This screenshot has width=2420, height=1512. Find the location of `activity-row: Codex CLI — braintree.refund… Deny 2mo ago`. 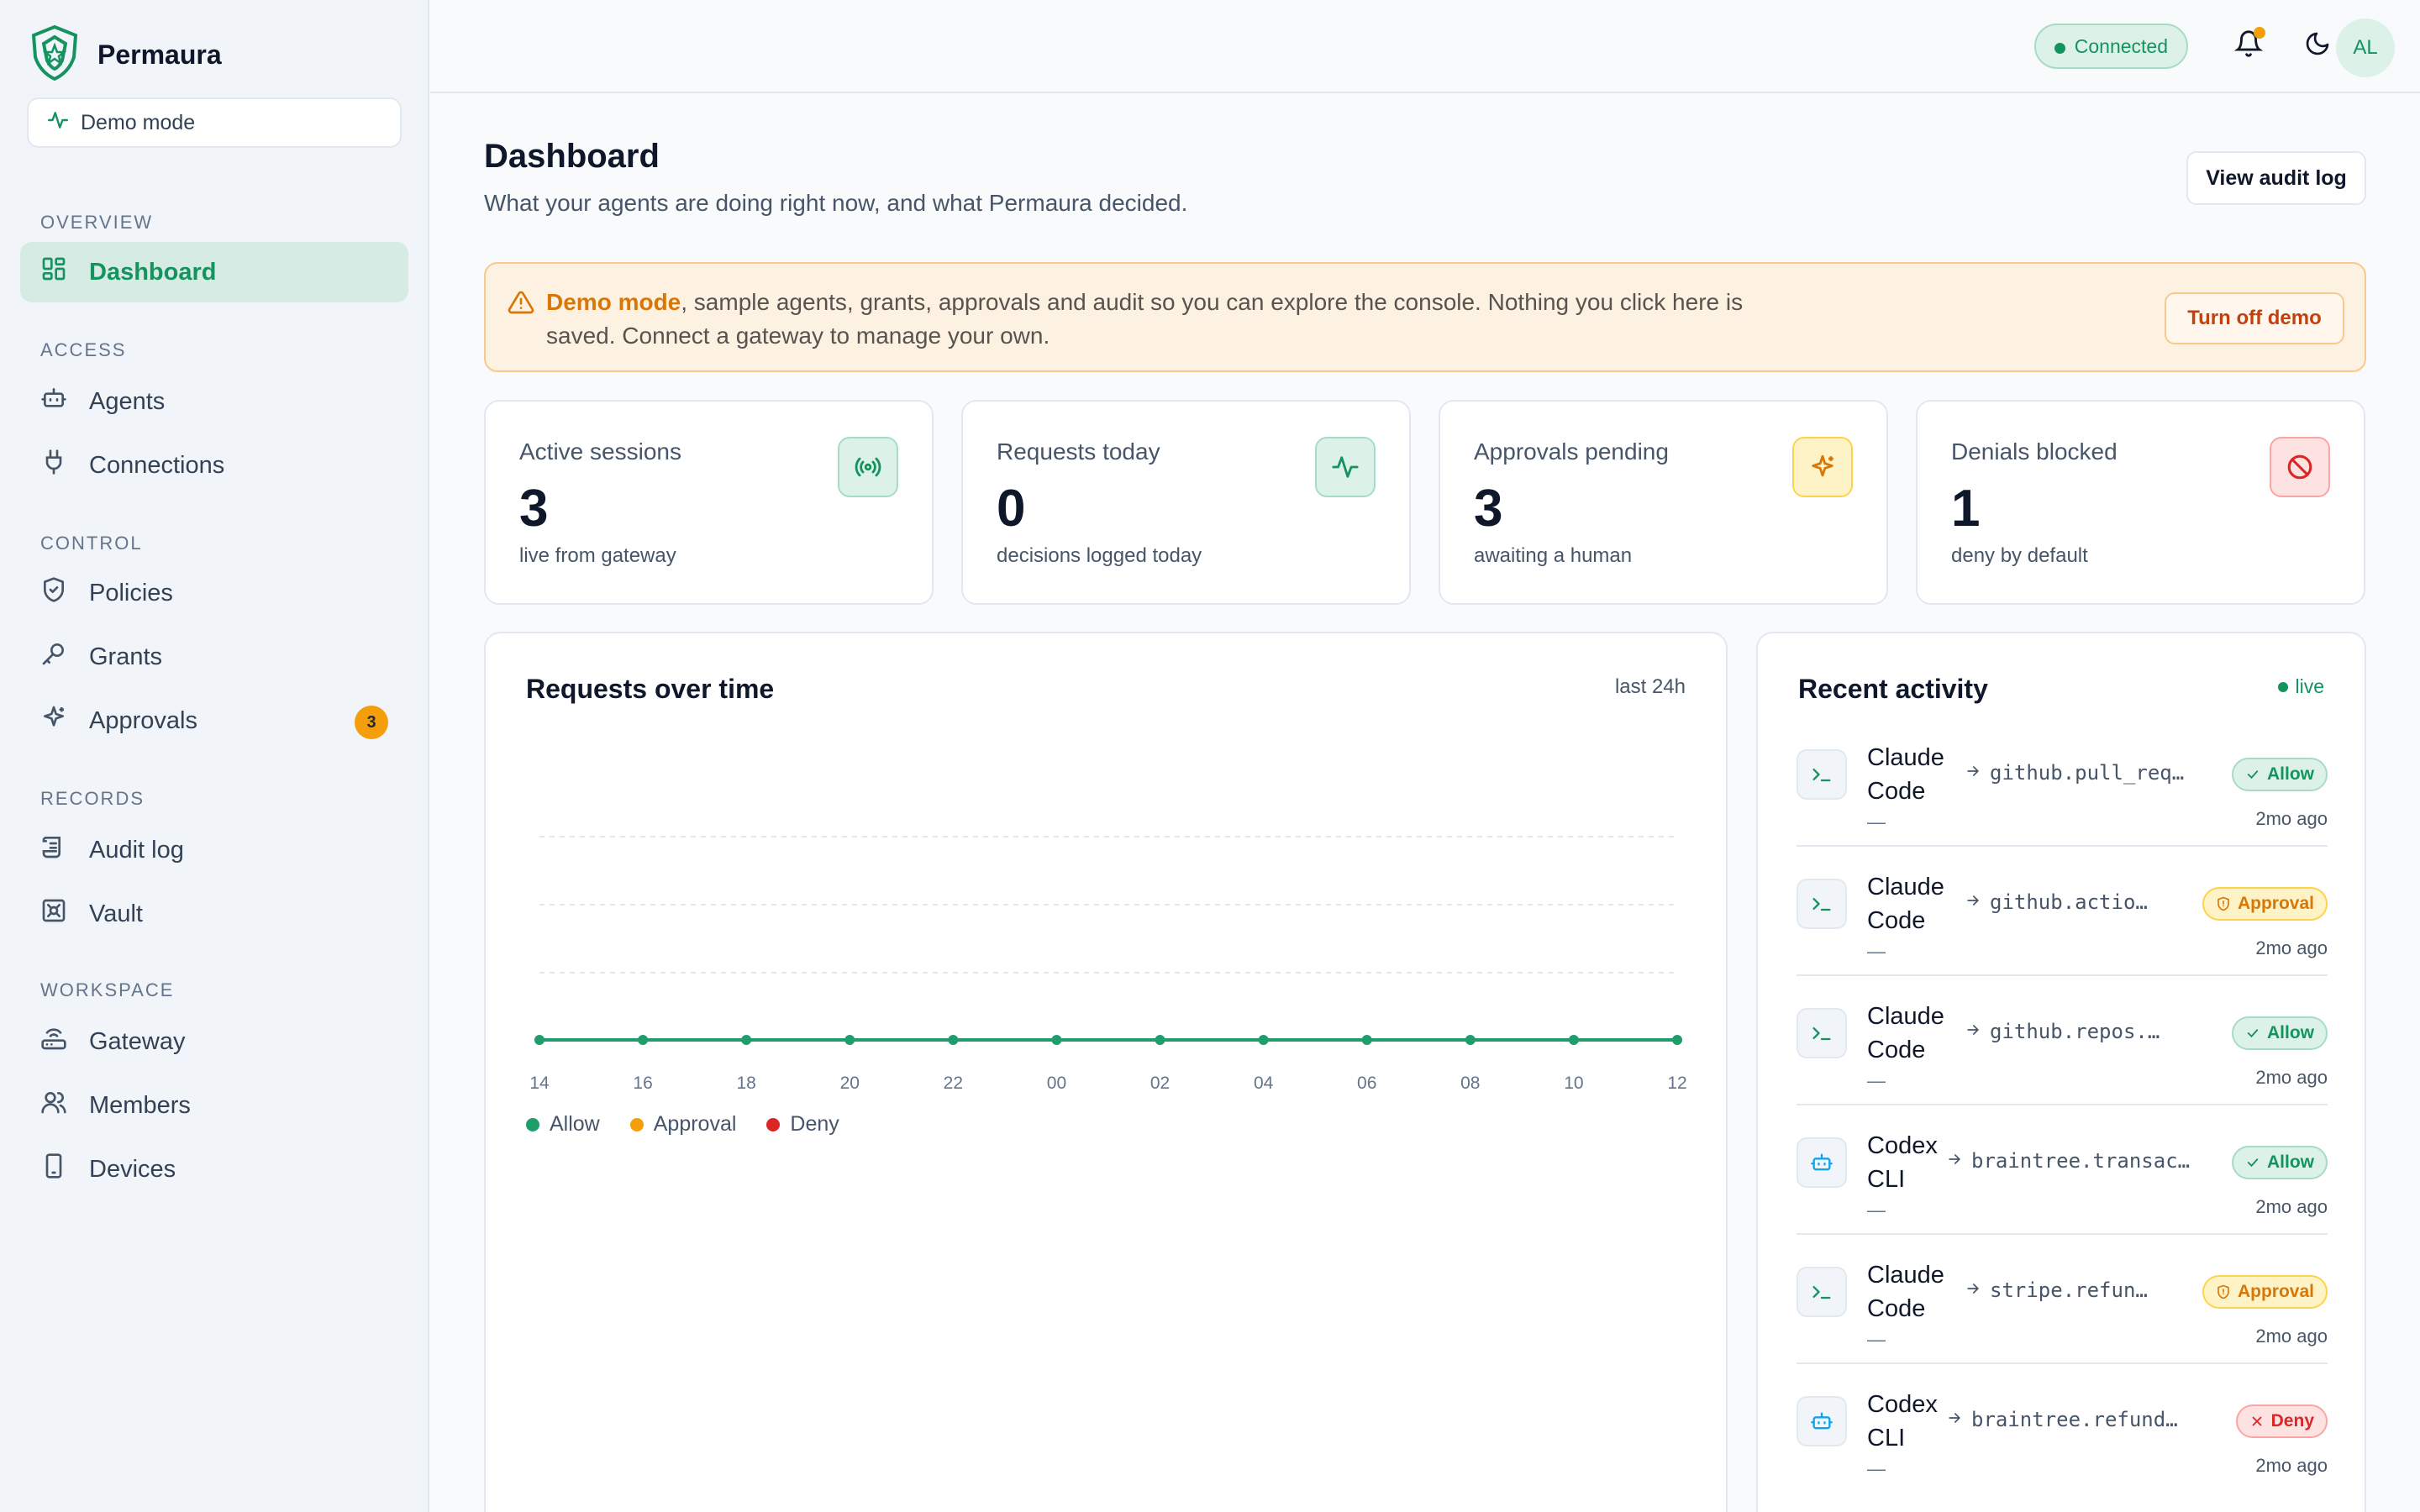

activity-row: Codex CLI — braintree.refund… Deny 2mo ago is located at coordinates (2062, 1429).